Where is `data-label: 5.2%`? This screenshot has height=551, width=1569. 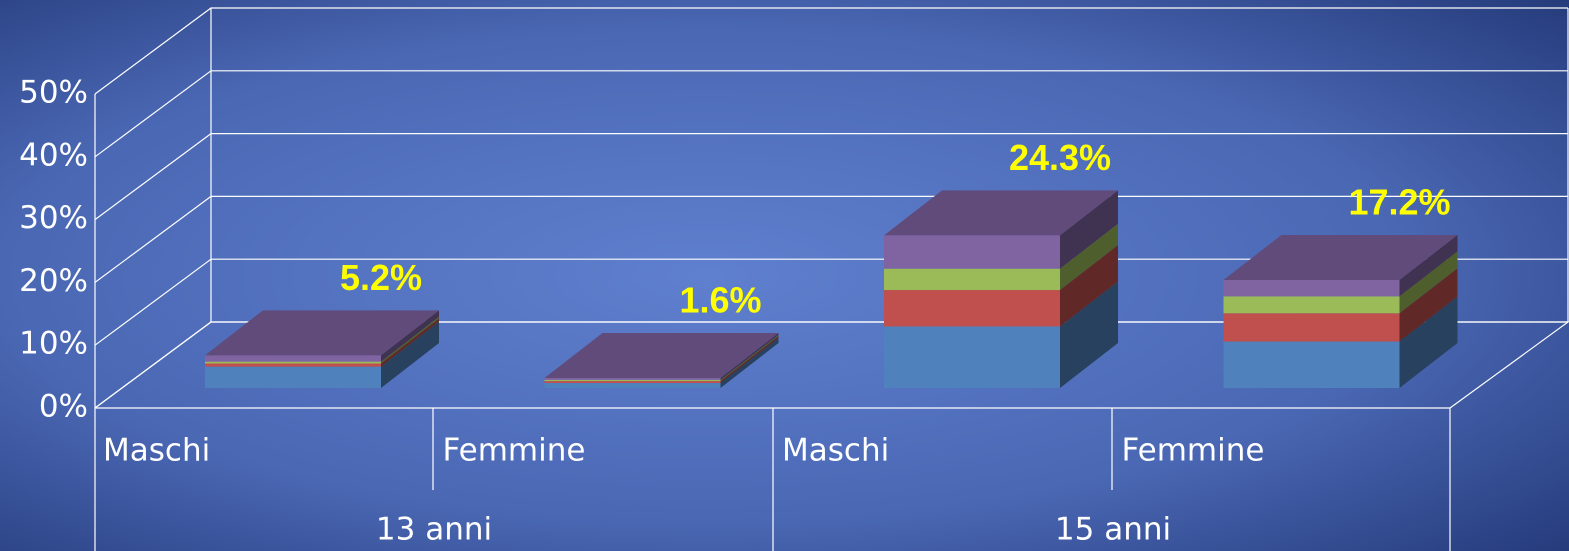 data-label: 5.2% is located at coordinates (381, 277).